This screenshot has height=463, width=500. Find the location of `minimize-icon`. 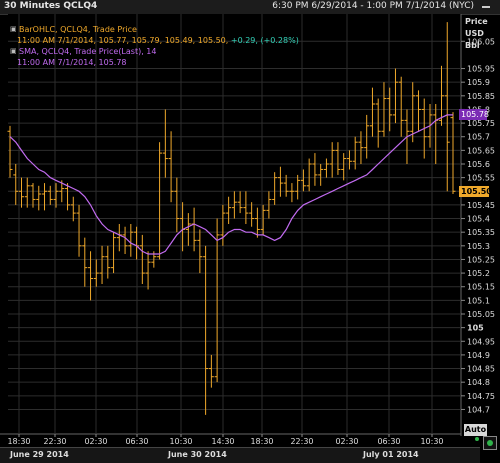

minimize-icon is located at coordinates (486, 7).